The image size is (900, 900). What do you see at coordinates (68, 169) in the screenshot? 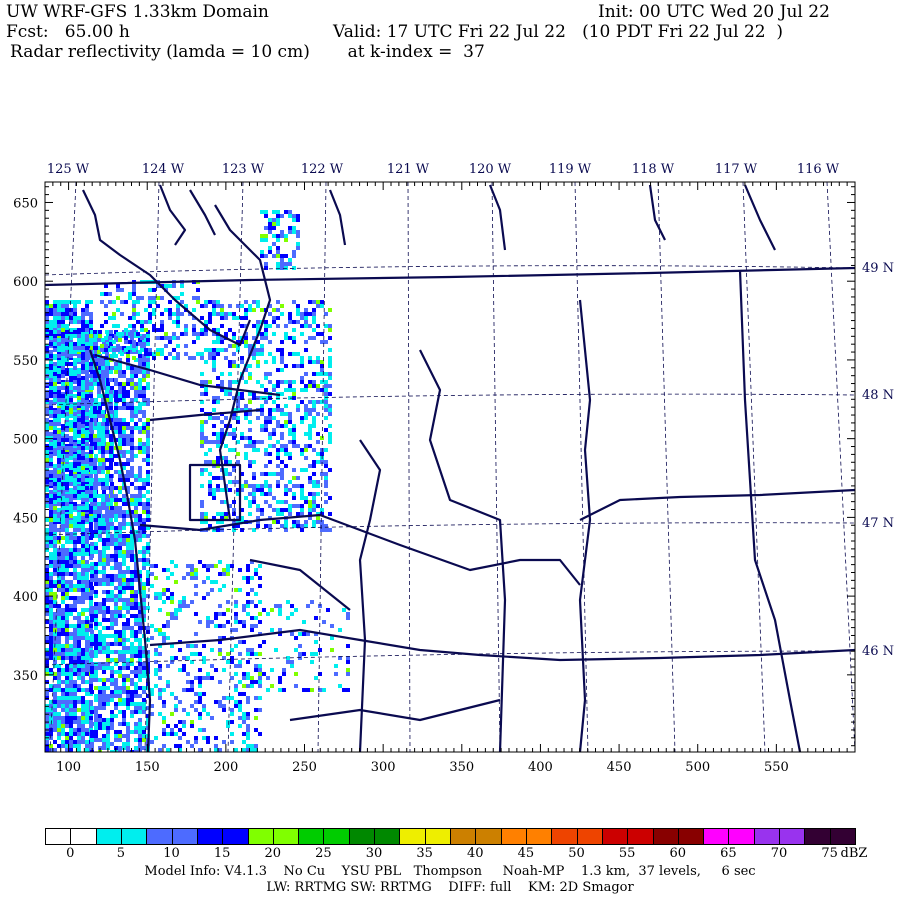
I see `longitude-label: 125 W` at bounding box center [68, 169].